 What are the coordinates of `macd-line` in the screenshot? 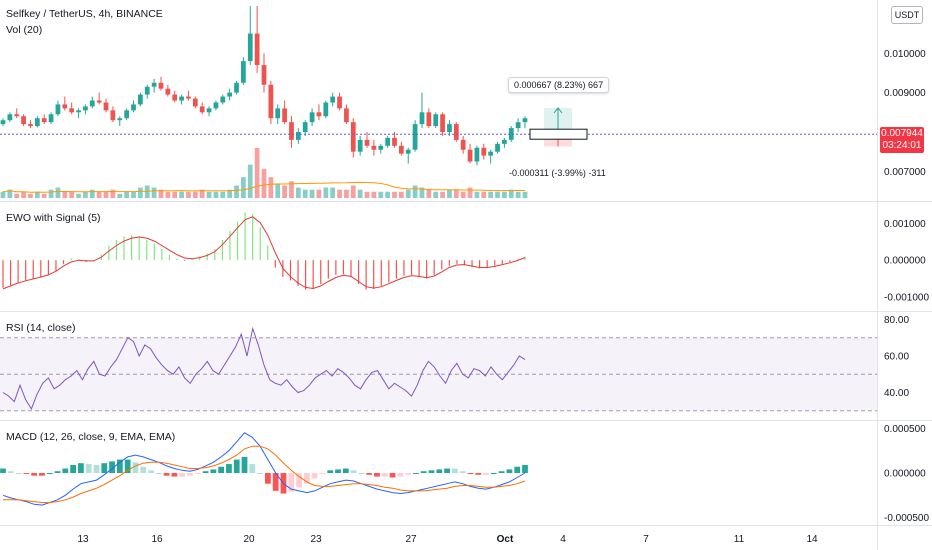 It's located at (264, 469).